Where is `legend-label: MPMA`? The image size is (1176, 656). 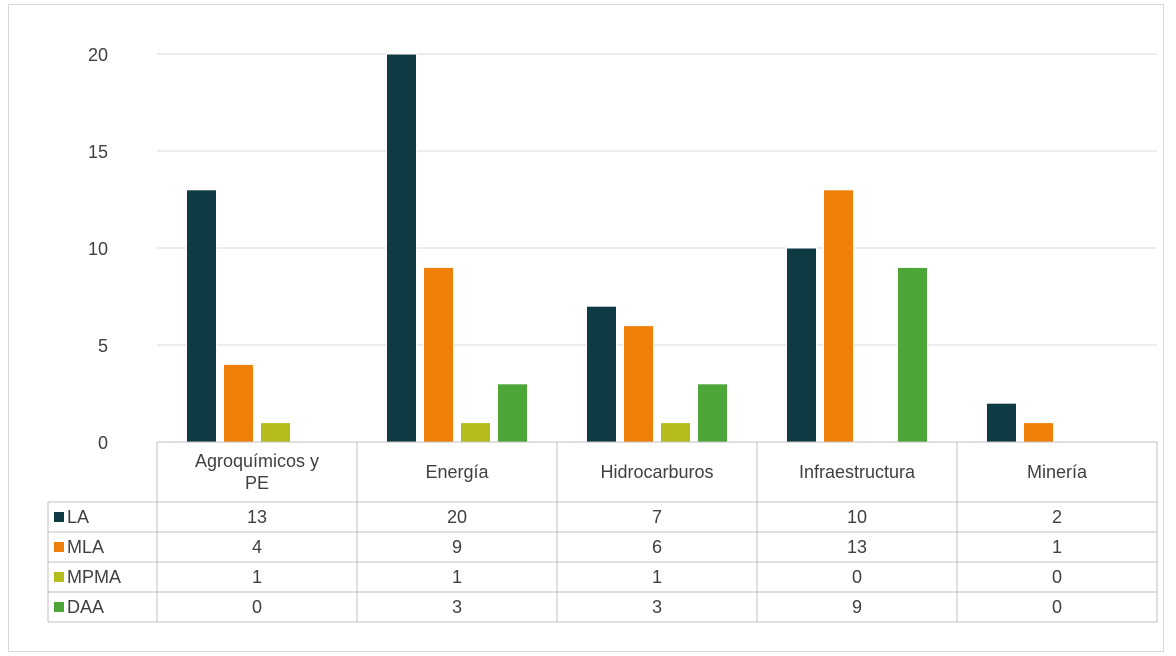
legend-label: MPMA is located at coordinates (94, 577).